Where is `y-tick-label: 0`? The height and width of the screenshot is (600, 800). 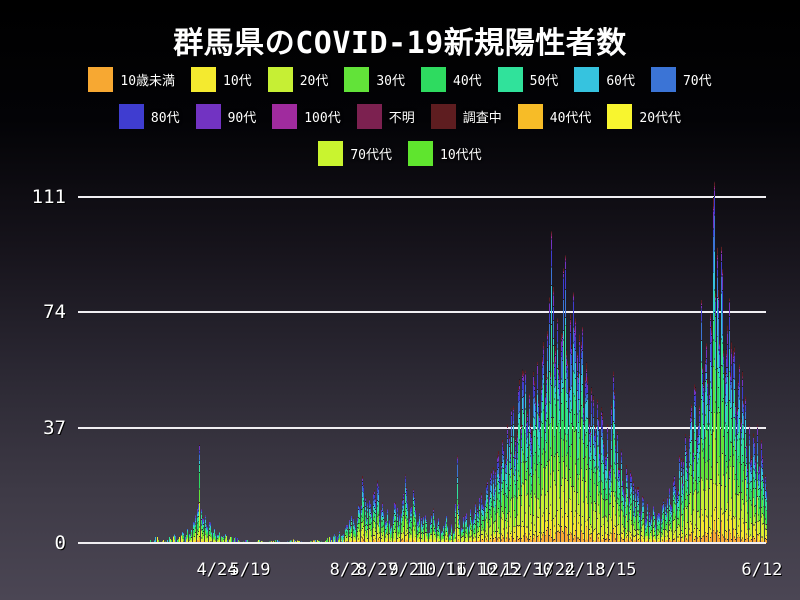
y-tick-label: 0 is located at coordinates (60, 543).